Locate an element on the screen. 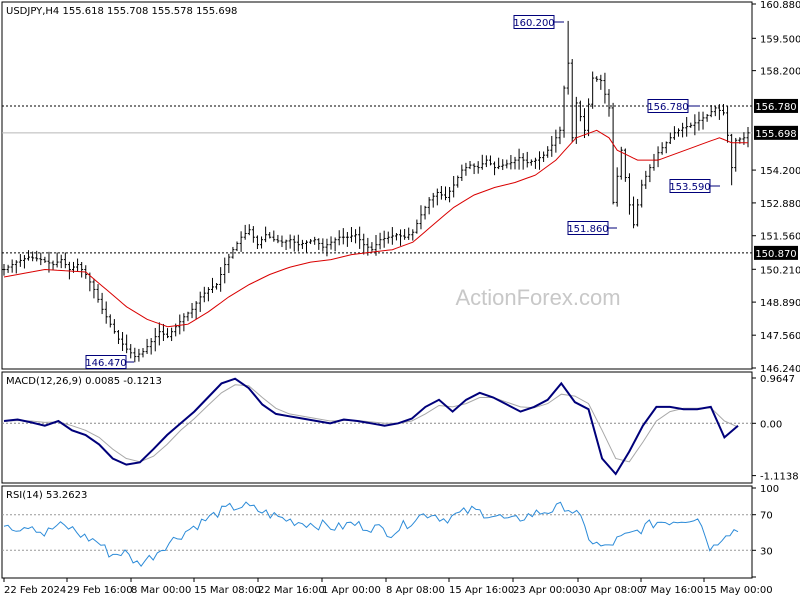 Image resolution: width=800 pixels, height=600 pixels. price-tick-label: 151.560 is located at coordinates (780, 237).